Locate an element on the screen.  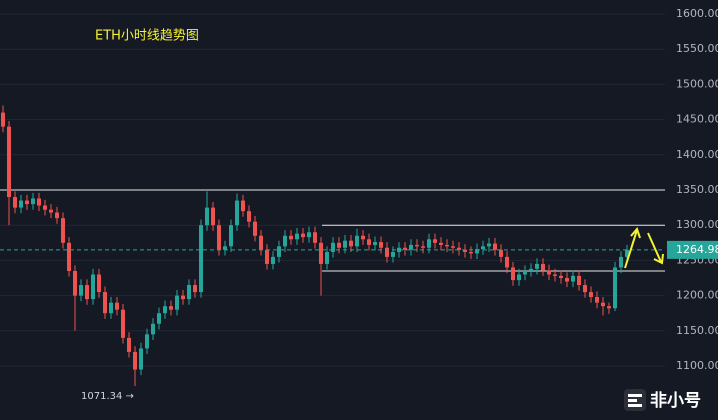
y-tick-label: 1550.00 is located at coordinates (697, 48).